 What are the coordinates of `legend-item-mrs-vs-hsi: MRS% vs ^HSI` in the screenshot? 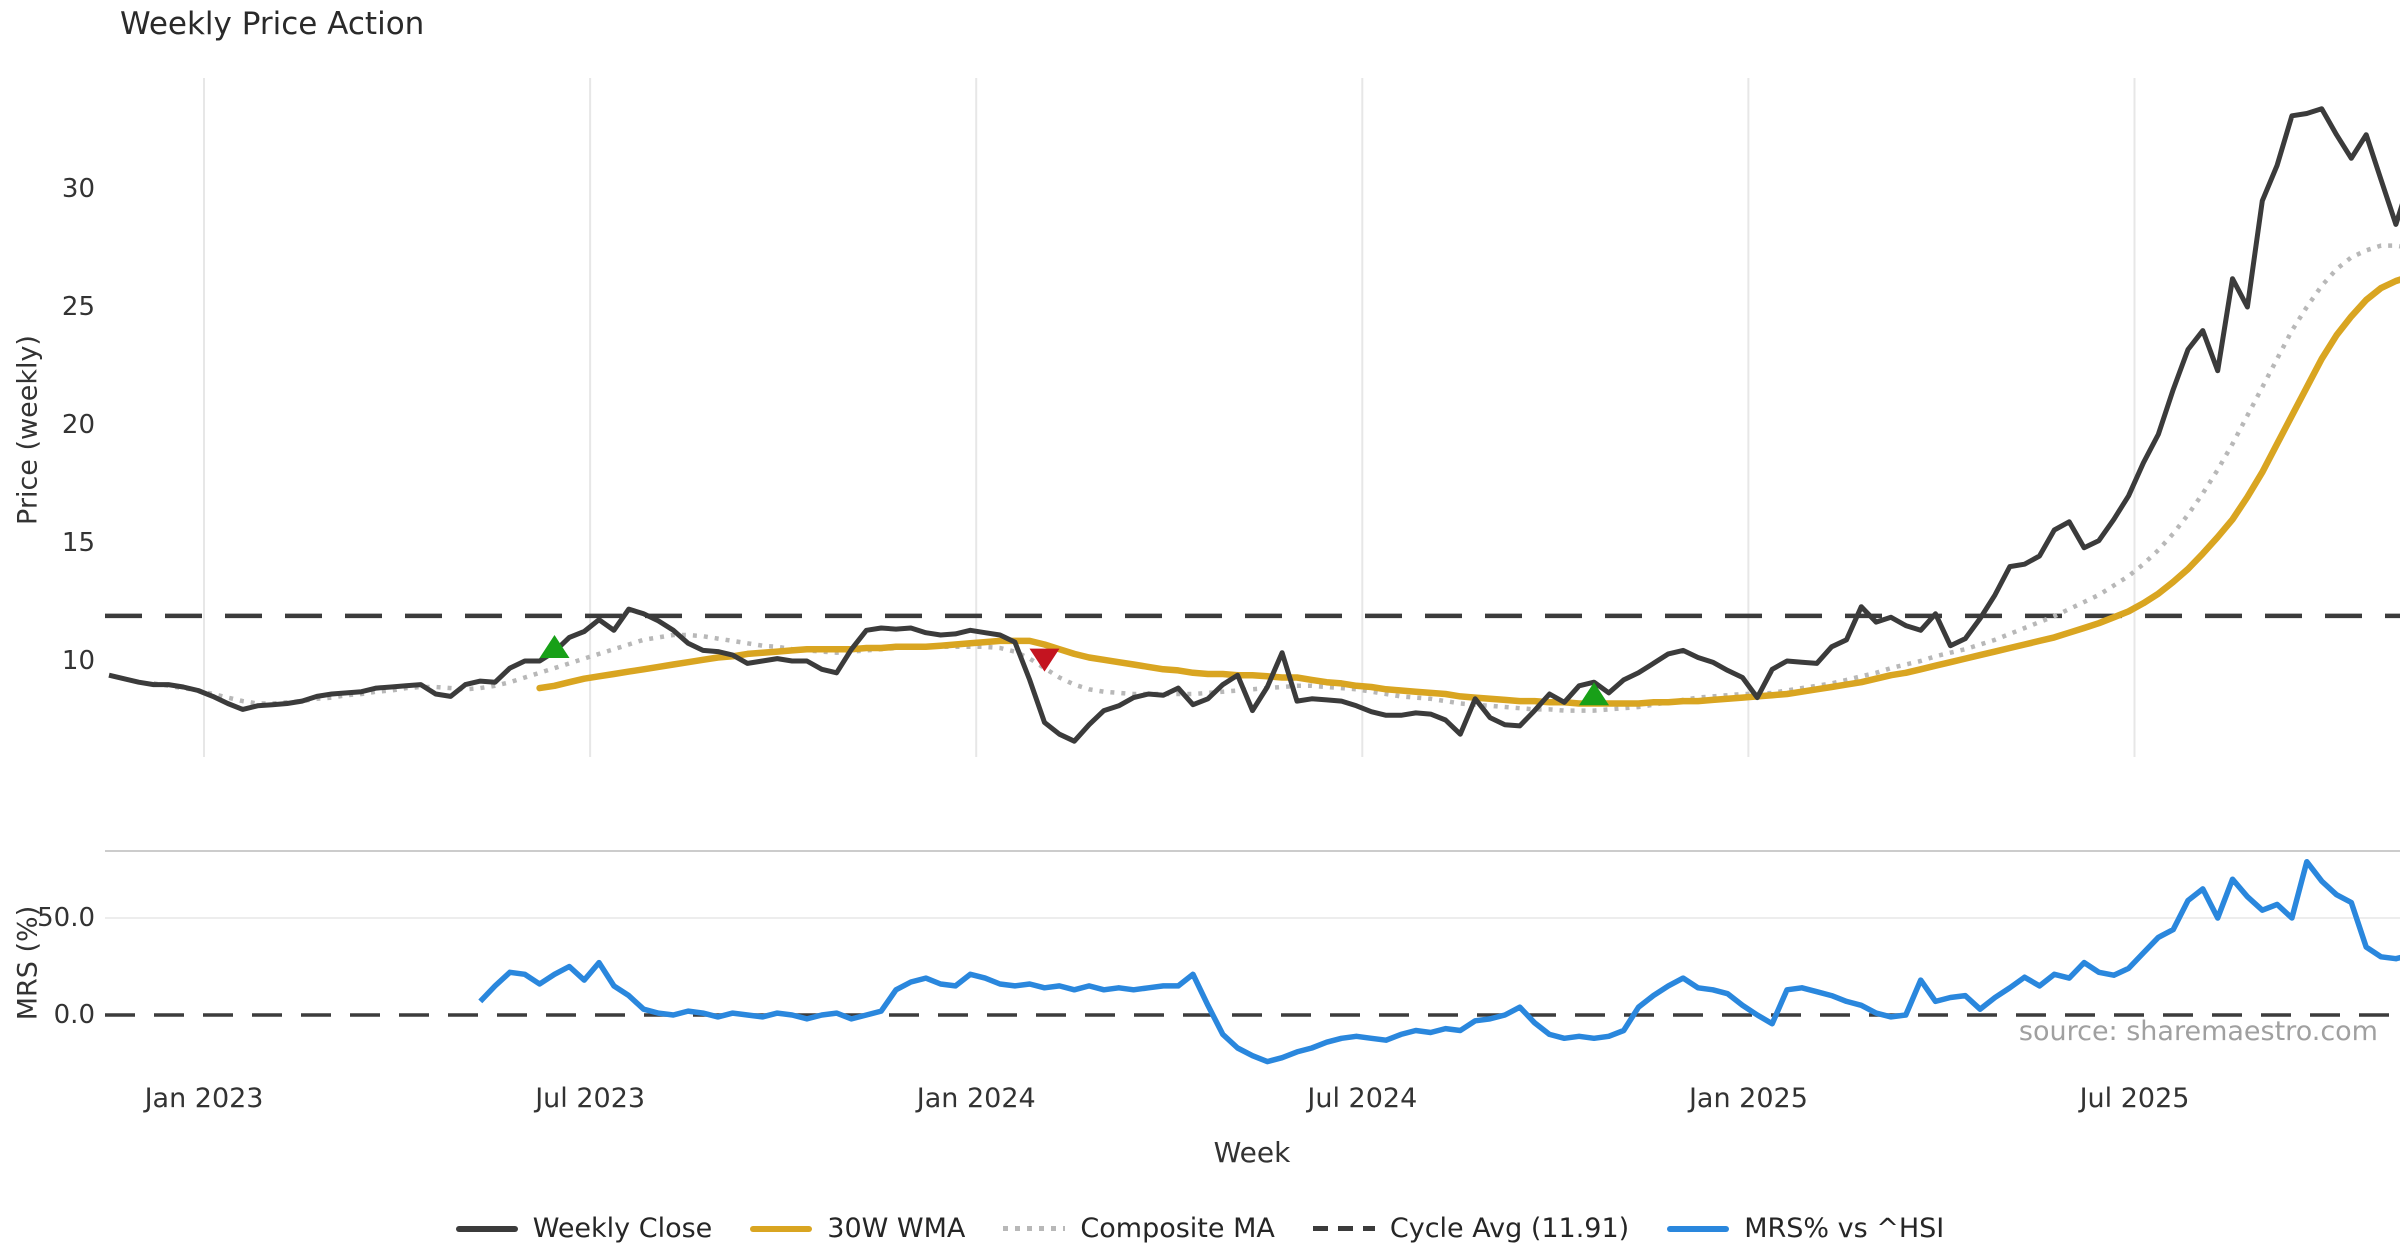 It's located at (1805, 1228).